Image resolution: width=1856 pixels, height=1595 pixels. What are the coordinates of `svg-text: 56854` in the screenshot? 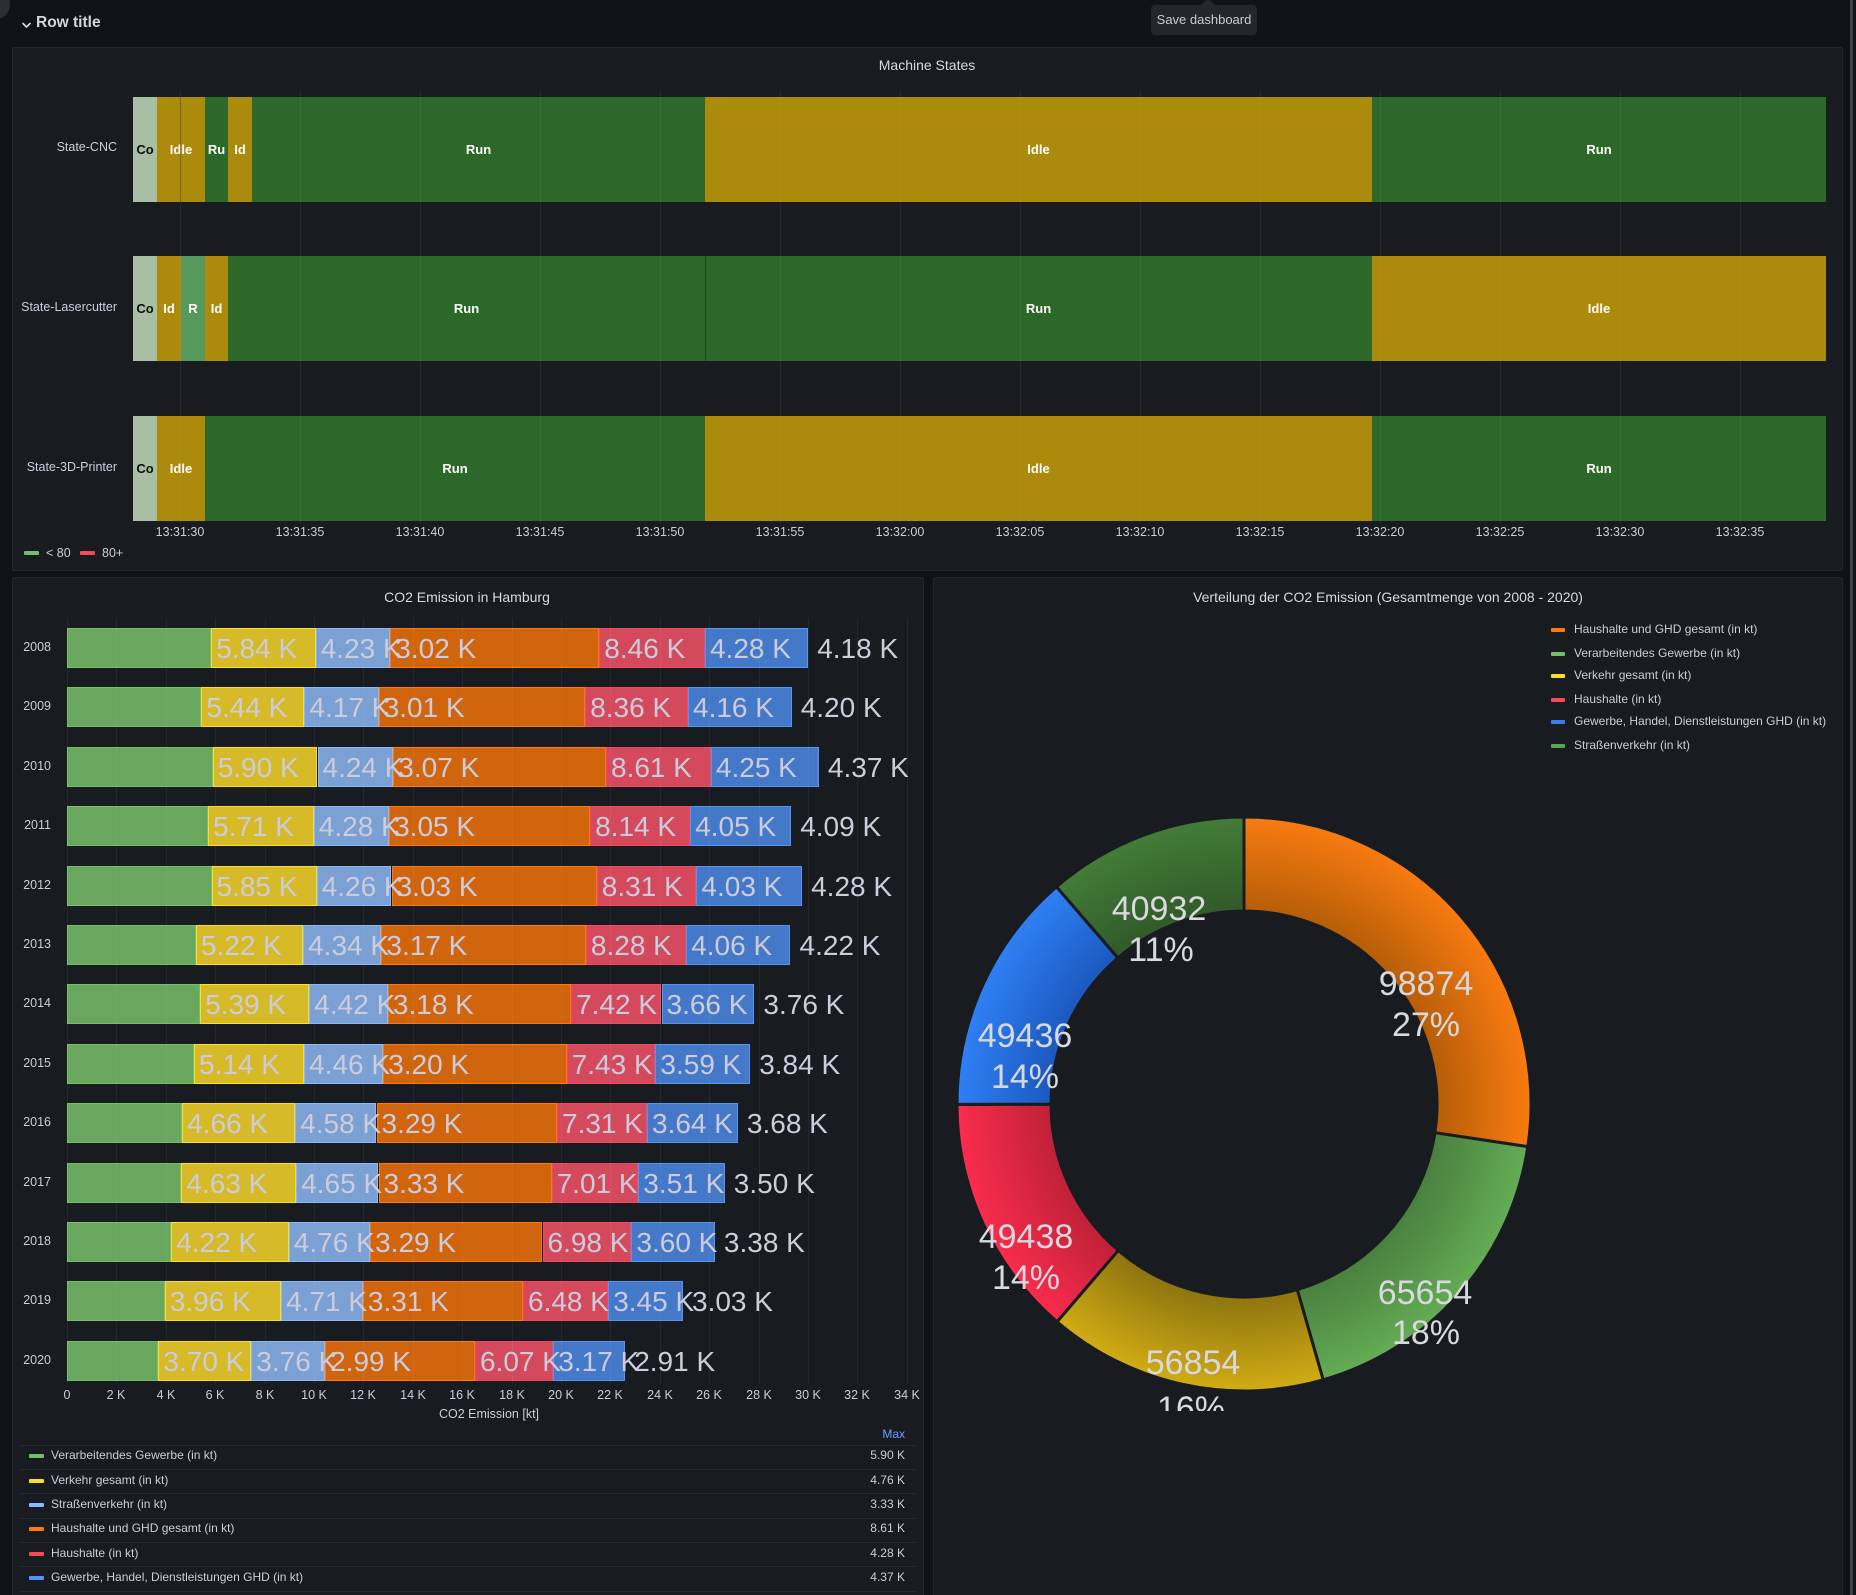 It's located at (1193, 1363).